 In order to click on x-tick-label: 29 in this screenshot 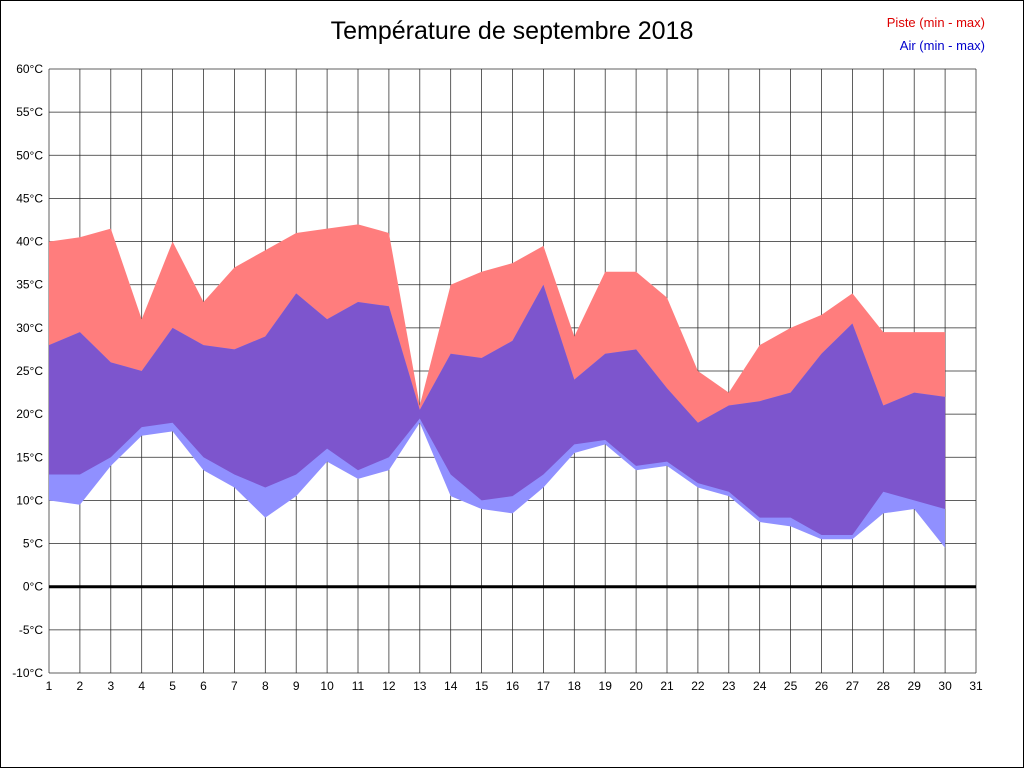, I will do `click(915, 686)`.